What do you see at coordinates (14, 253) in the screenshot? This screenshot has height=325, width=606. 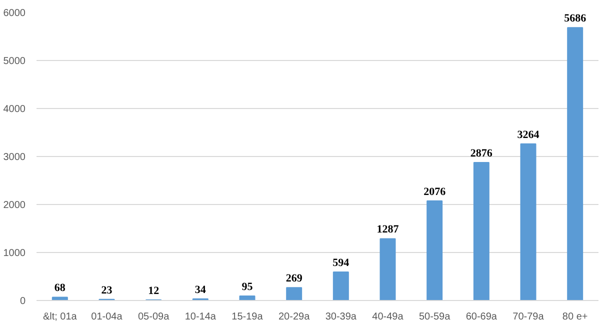 I see `y-tick-label: 1000` at bounding box center [14, 253].